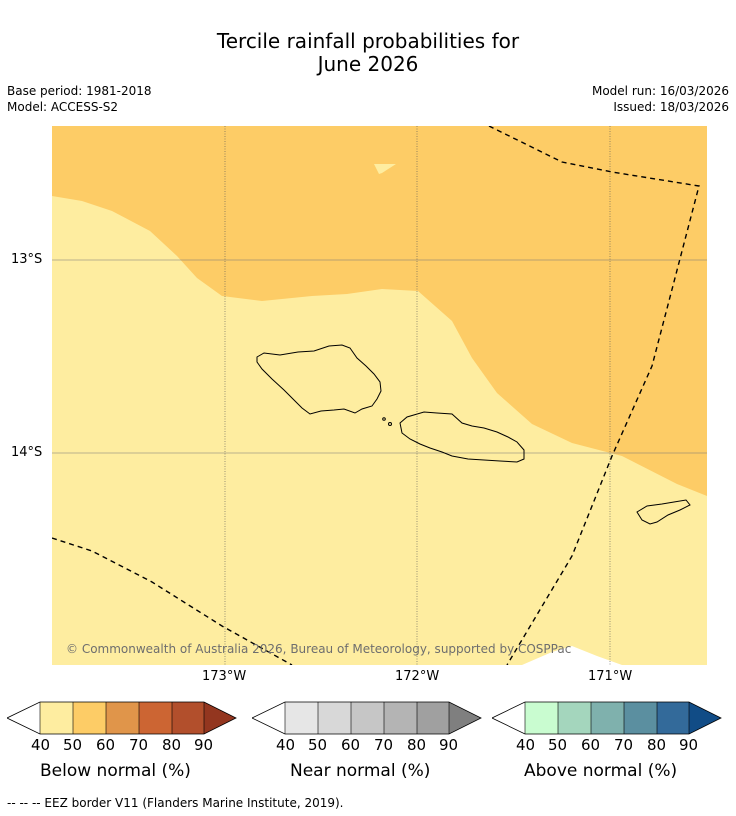  Describe the element at coordinates (27, 259) in the screenshot. I see `lat-label-13s: 13°S` at that location.